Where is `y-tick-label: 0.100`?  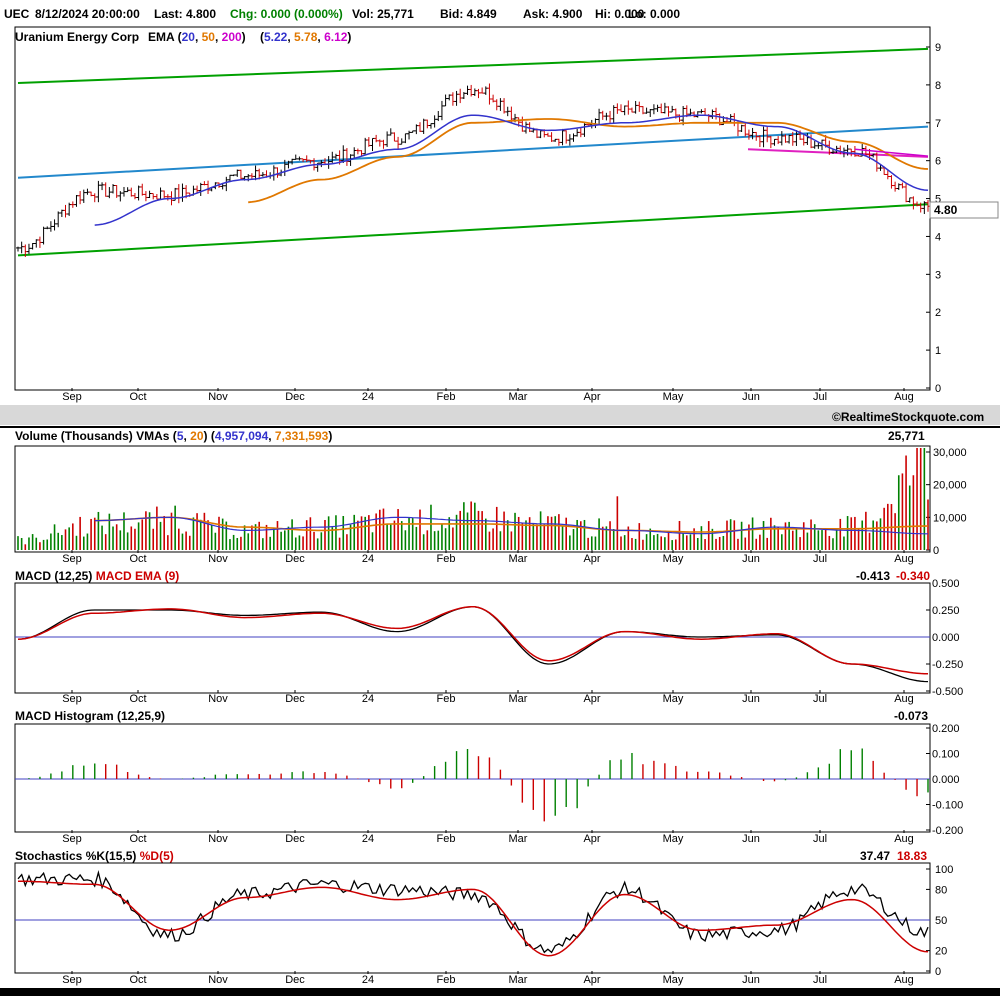
y-tick-label: 0.100 is located at coordinates (946, 755).